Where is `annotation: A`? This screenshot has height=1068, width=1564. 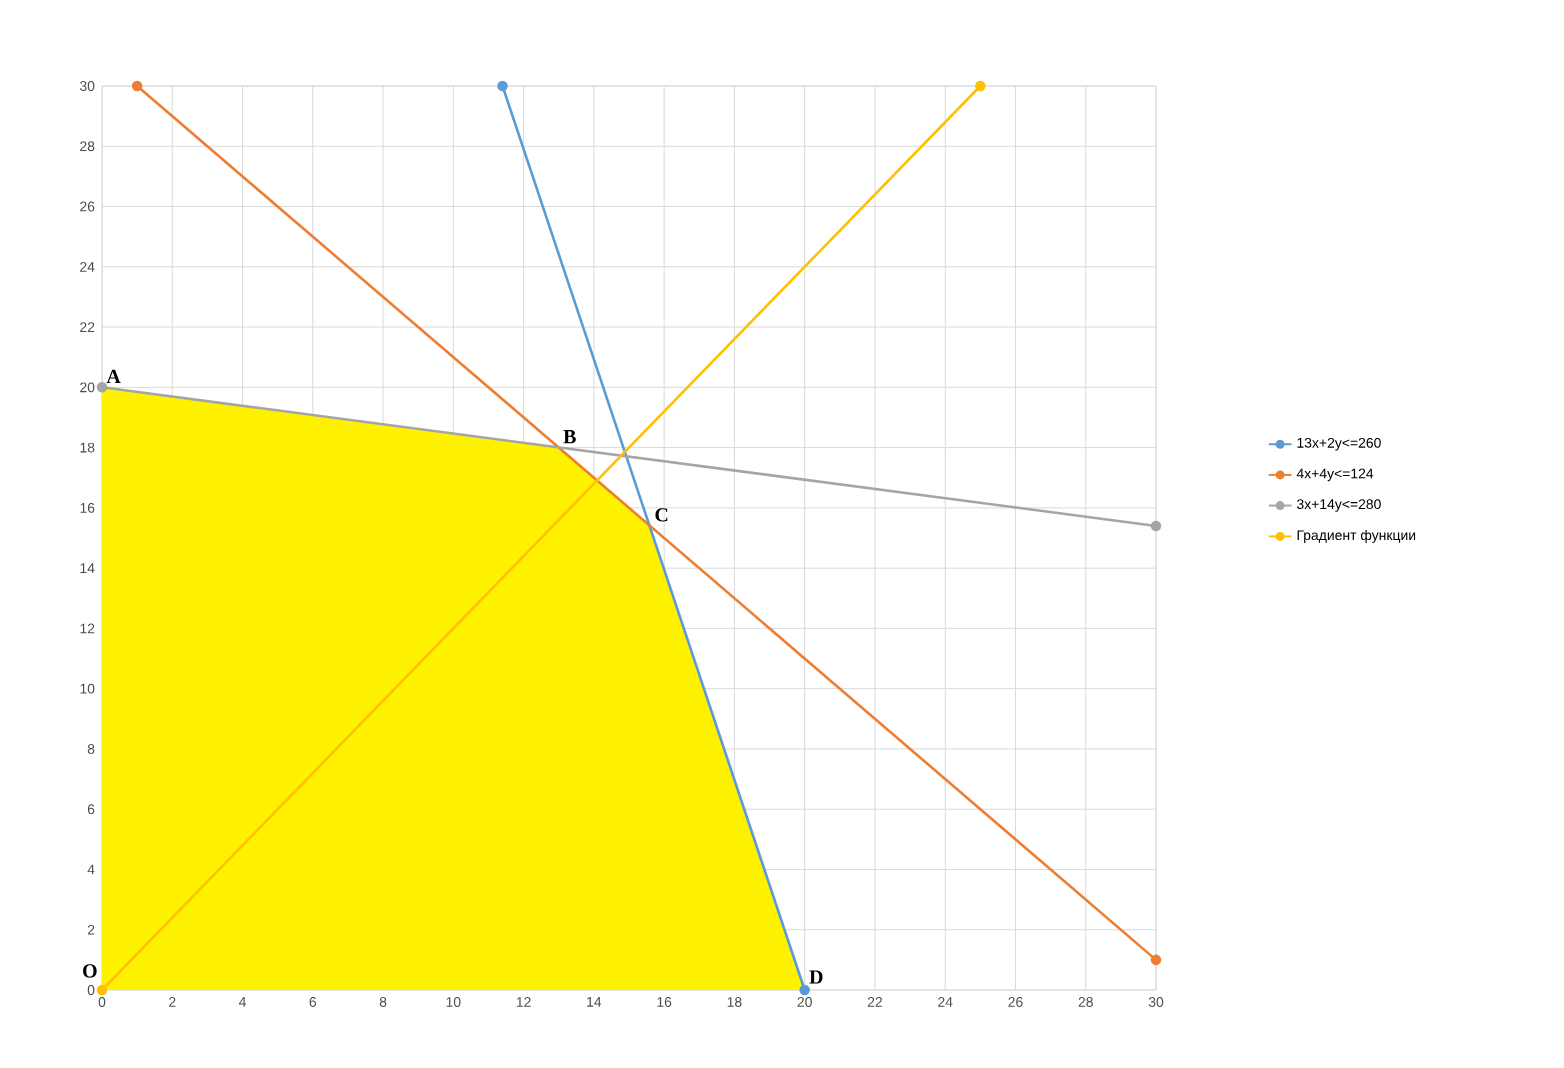 annotation: A is located at coordinates (113, 376).